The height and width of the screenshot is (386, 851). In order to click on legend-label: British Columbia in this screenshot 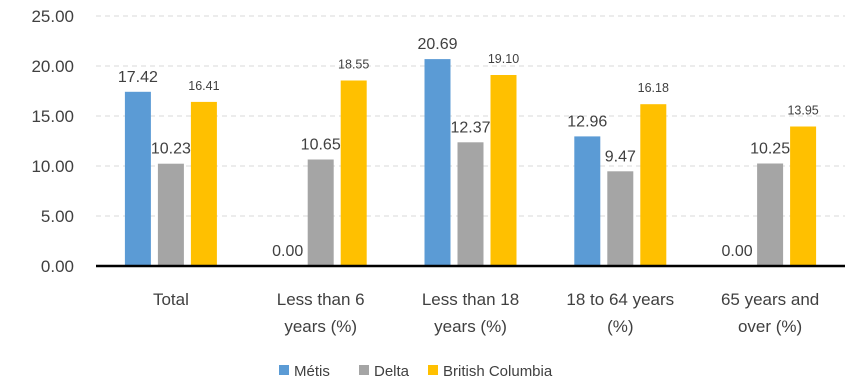, I will do `click(498, 371)`.